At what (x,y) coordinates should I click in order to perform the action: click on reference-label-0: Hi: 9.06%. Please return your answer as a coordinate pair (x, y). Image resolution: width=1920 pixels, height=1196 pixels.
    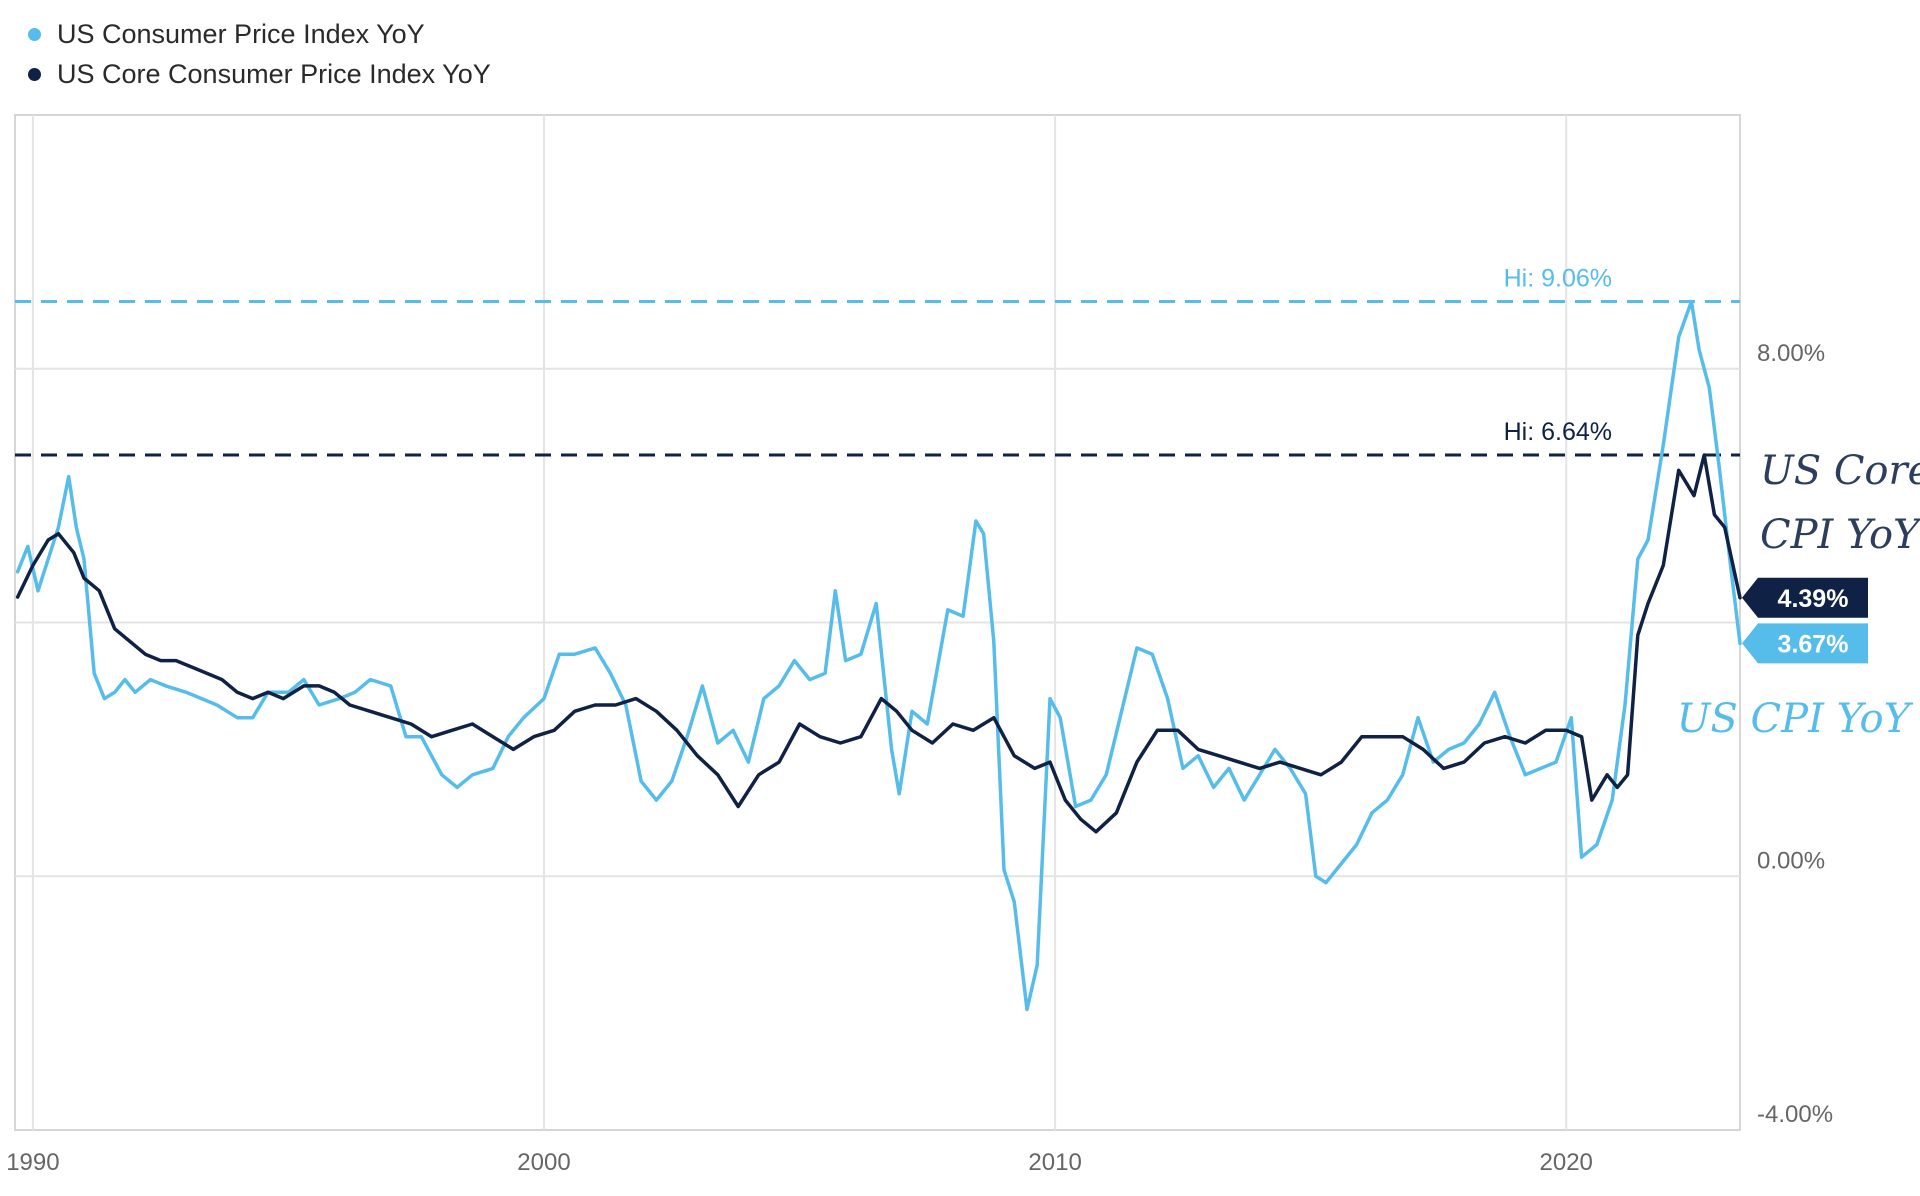
    Looking at the image, I should click on (1558, 279).